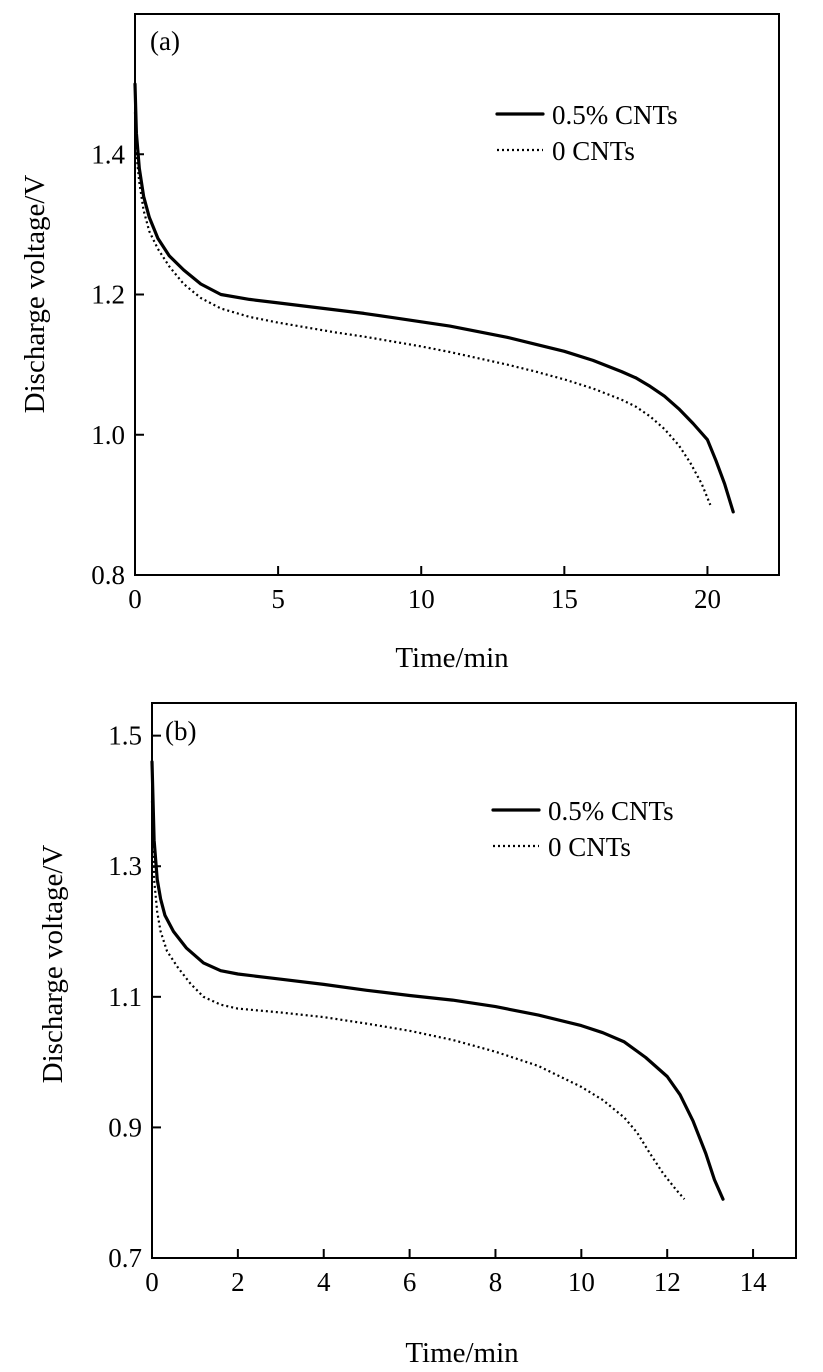 The width and height of the screenshot is (823, 1372). Describe the element at coordinates (615, 115) in the screenshot. I see `legend-label-solid-a: 0.5% CNTs` at that location.